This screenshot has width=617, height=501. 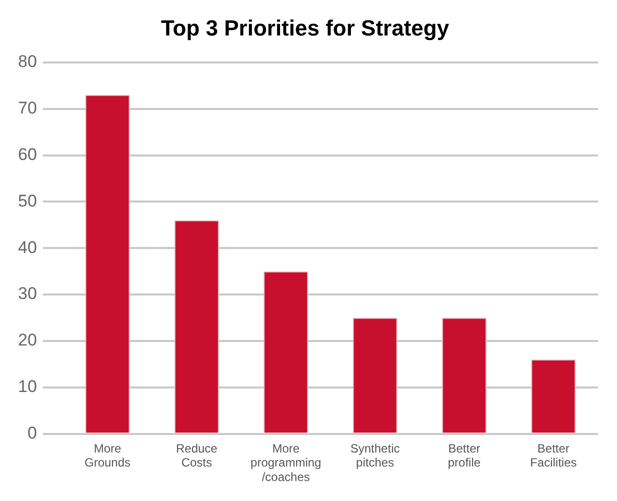 What do you see at coordinates (286, 462) in the screenshot?
I see `x-tick-label: More programming /coaches` at bounding box center [286, 462].